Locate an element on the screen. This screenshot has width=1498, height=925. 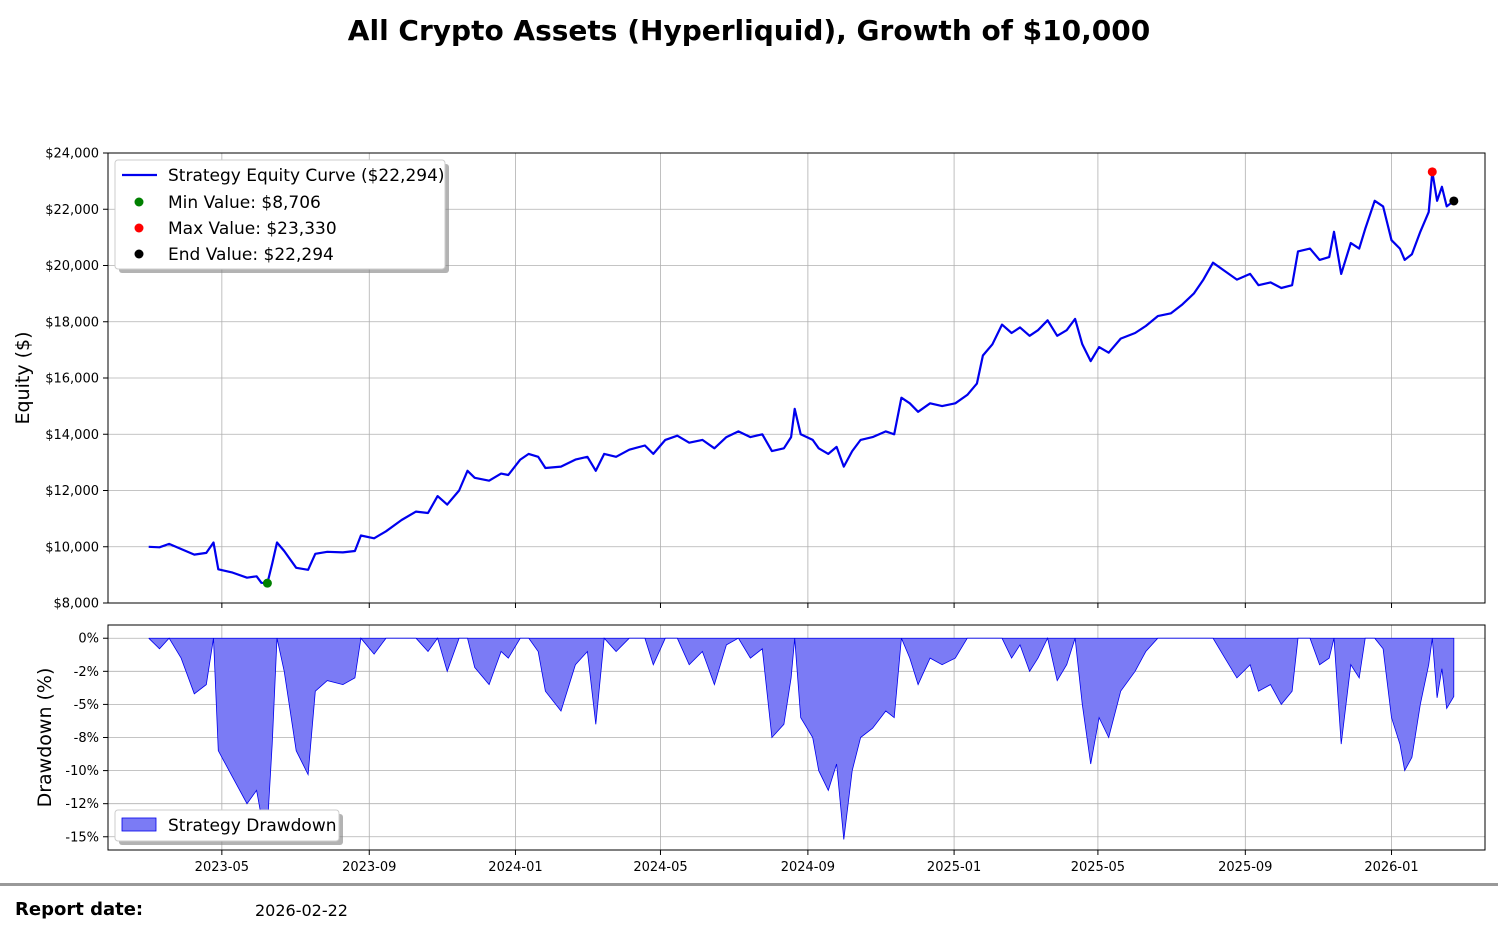
x-tick-label: 2024-05 is located at coordinates (660, 867).